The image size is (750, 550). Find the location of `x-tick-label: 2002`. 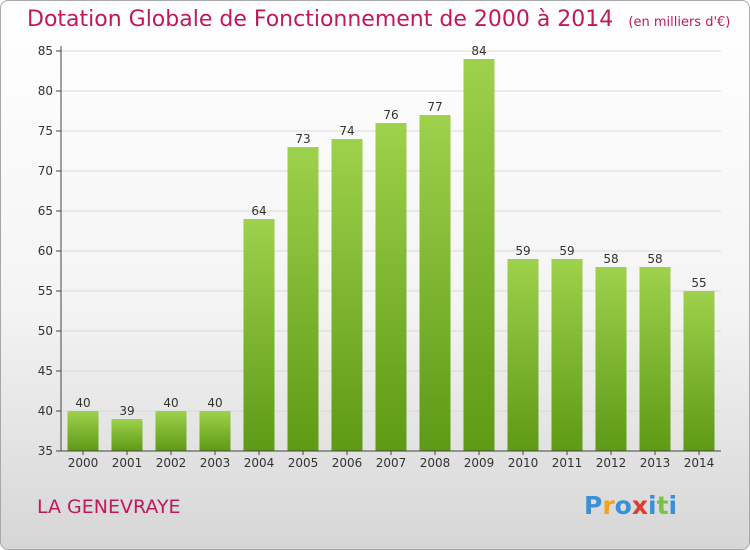

x-tick-label: 2002 is located at coordinates (171, 463).